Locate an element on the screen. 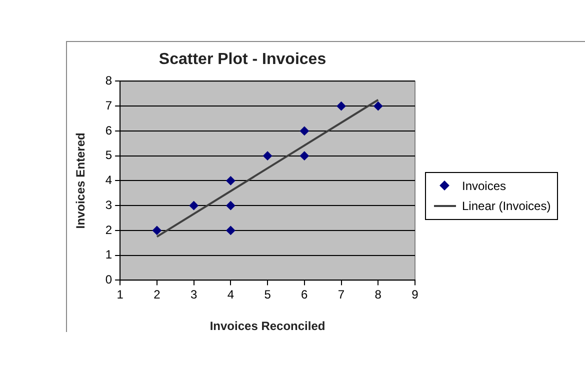 The height and width of the screenshot is (380, 585). y-tick-label: 7 is located at coordinates (108, 105).